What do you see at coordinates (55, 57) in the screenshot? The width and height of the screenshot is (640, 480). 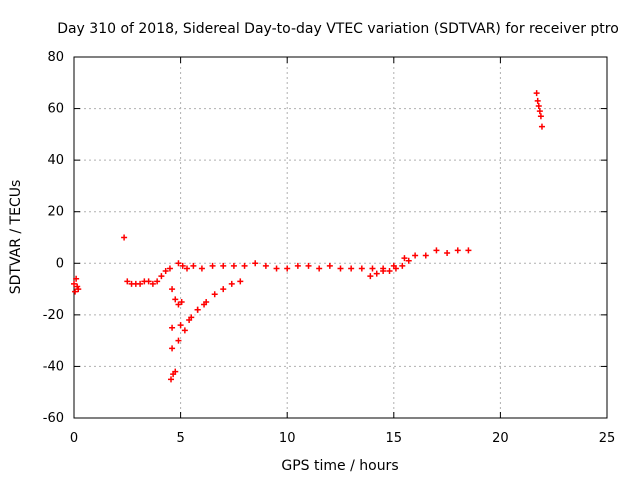 I see `y-tick-label: 80` at bounding box center [55, 57].